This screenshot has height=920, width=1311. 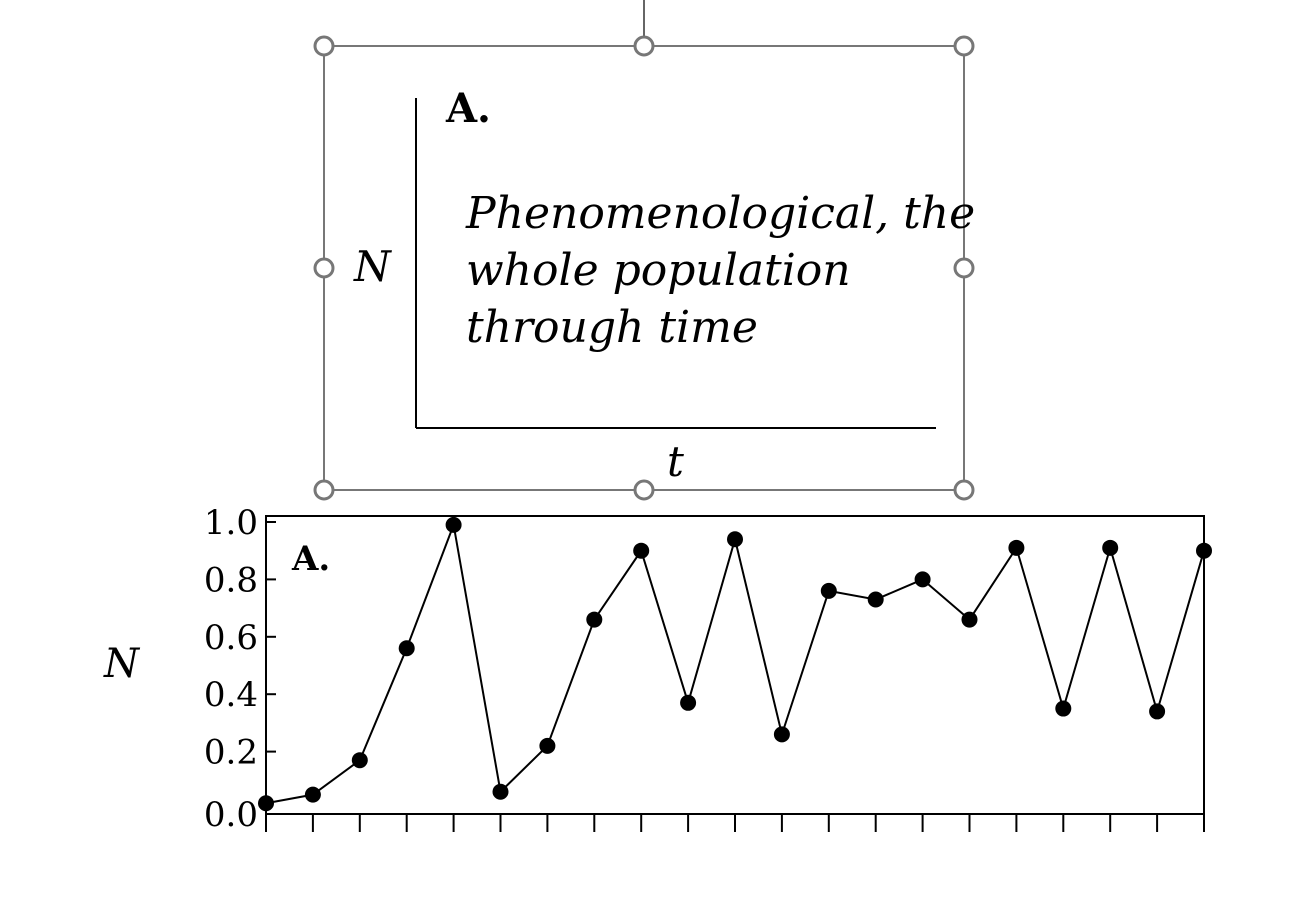 I want to click on schematic-text-line-3: through time, so click(x=612, y=327).